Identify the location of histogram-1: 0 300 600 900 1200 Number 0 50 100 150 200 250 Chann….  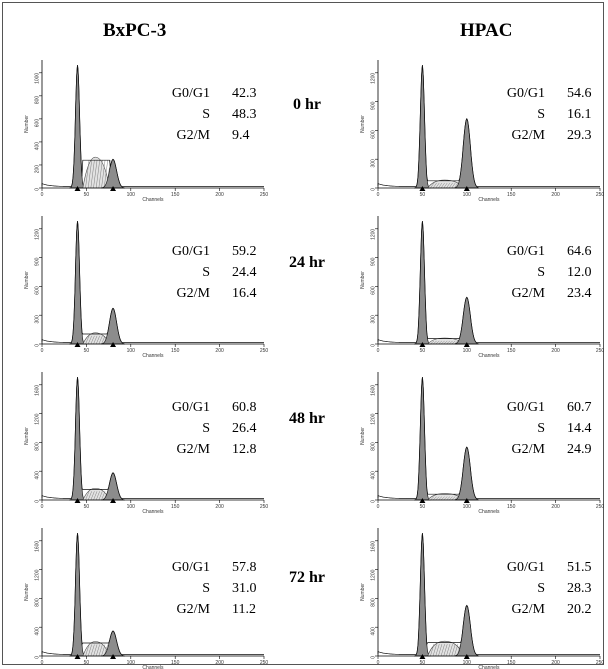
(482, 131).